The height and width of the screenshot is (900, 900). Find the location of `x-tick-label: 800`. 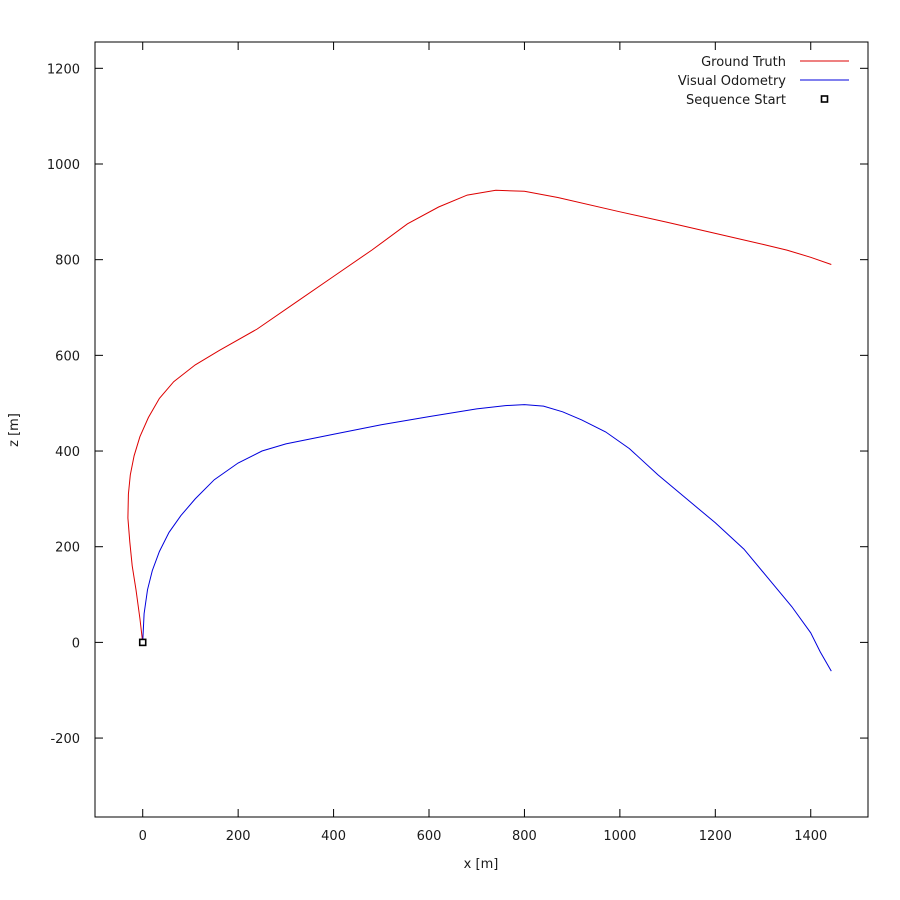

x-tick-label: 800 is located at coordinates (524, 836).